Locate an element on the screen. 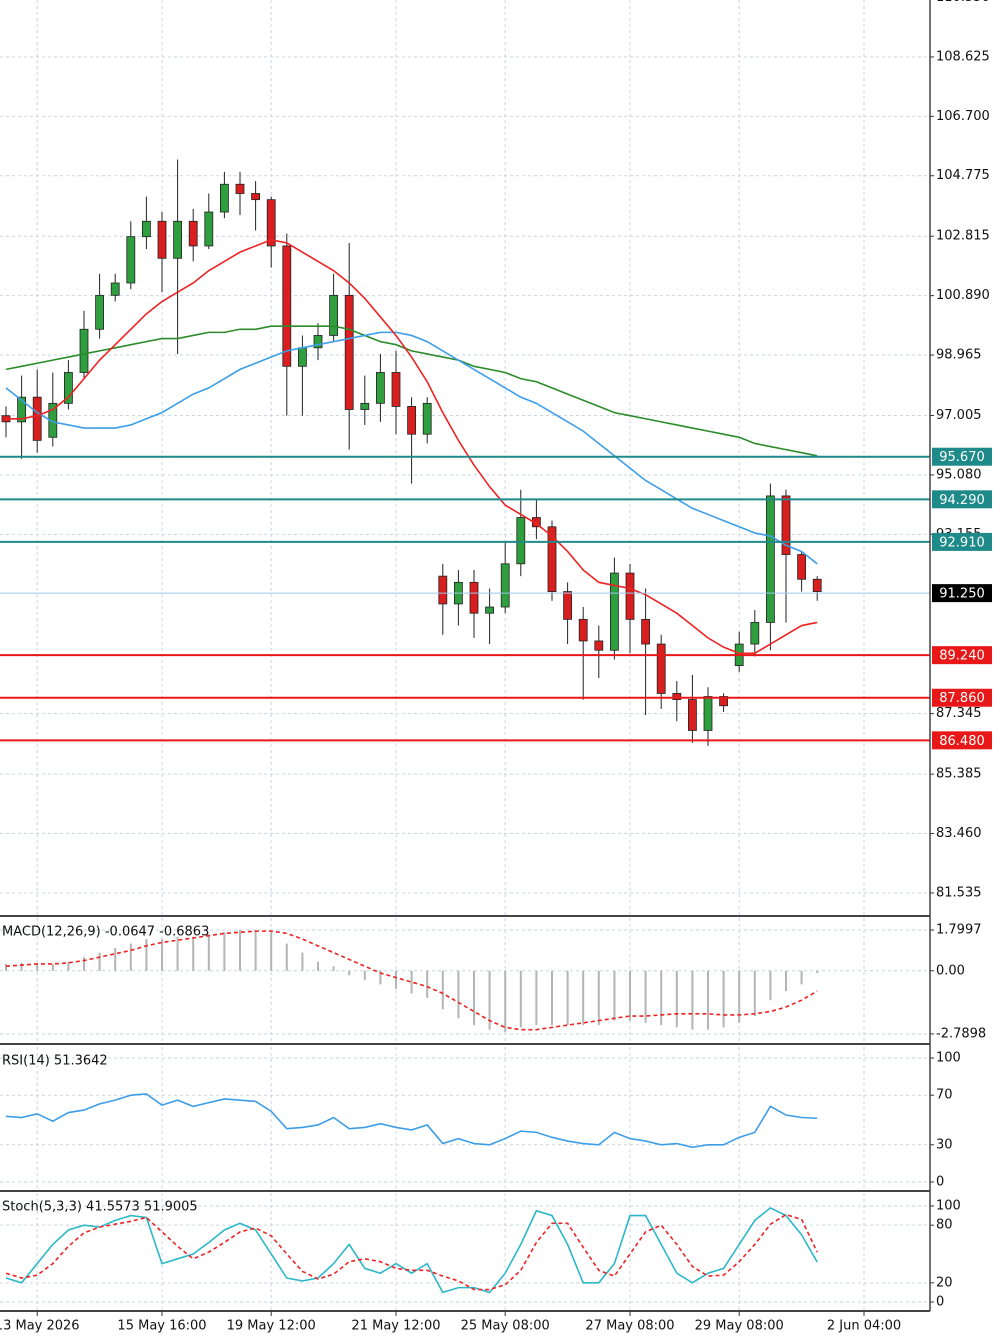  level-label: 91.250 is located at coordinates (962, 594).